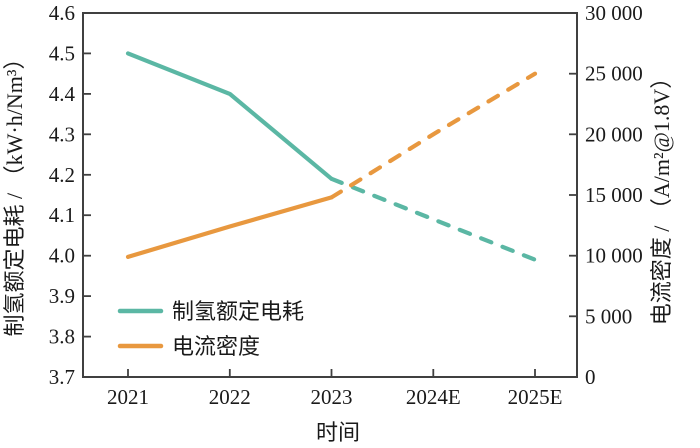 This screenshot has height=448, width=700. What do you see at coordinates (62, 94) in the screenshot?
I see `left-axis-tick-label: 4.4` at bounding box center [62, 94].